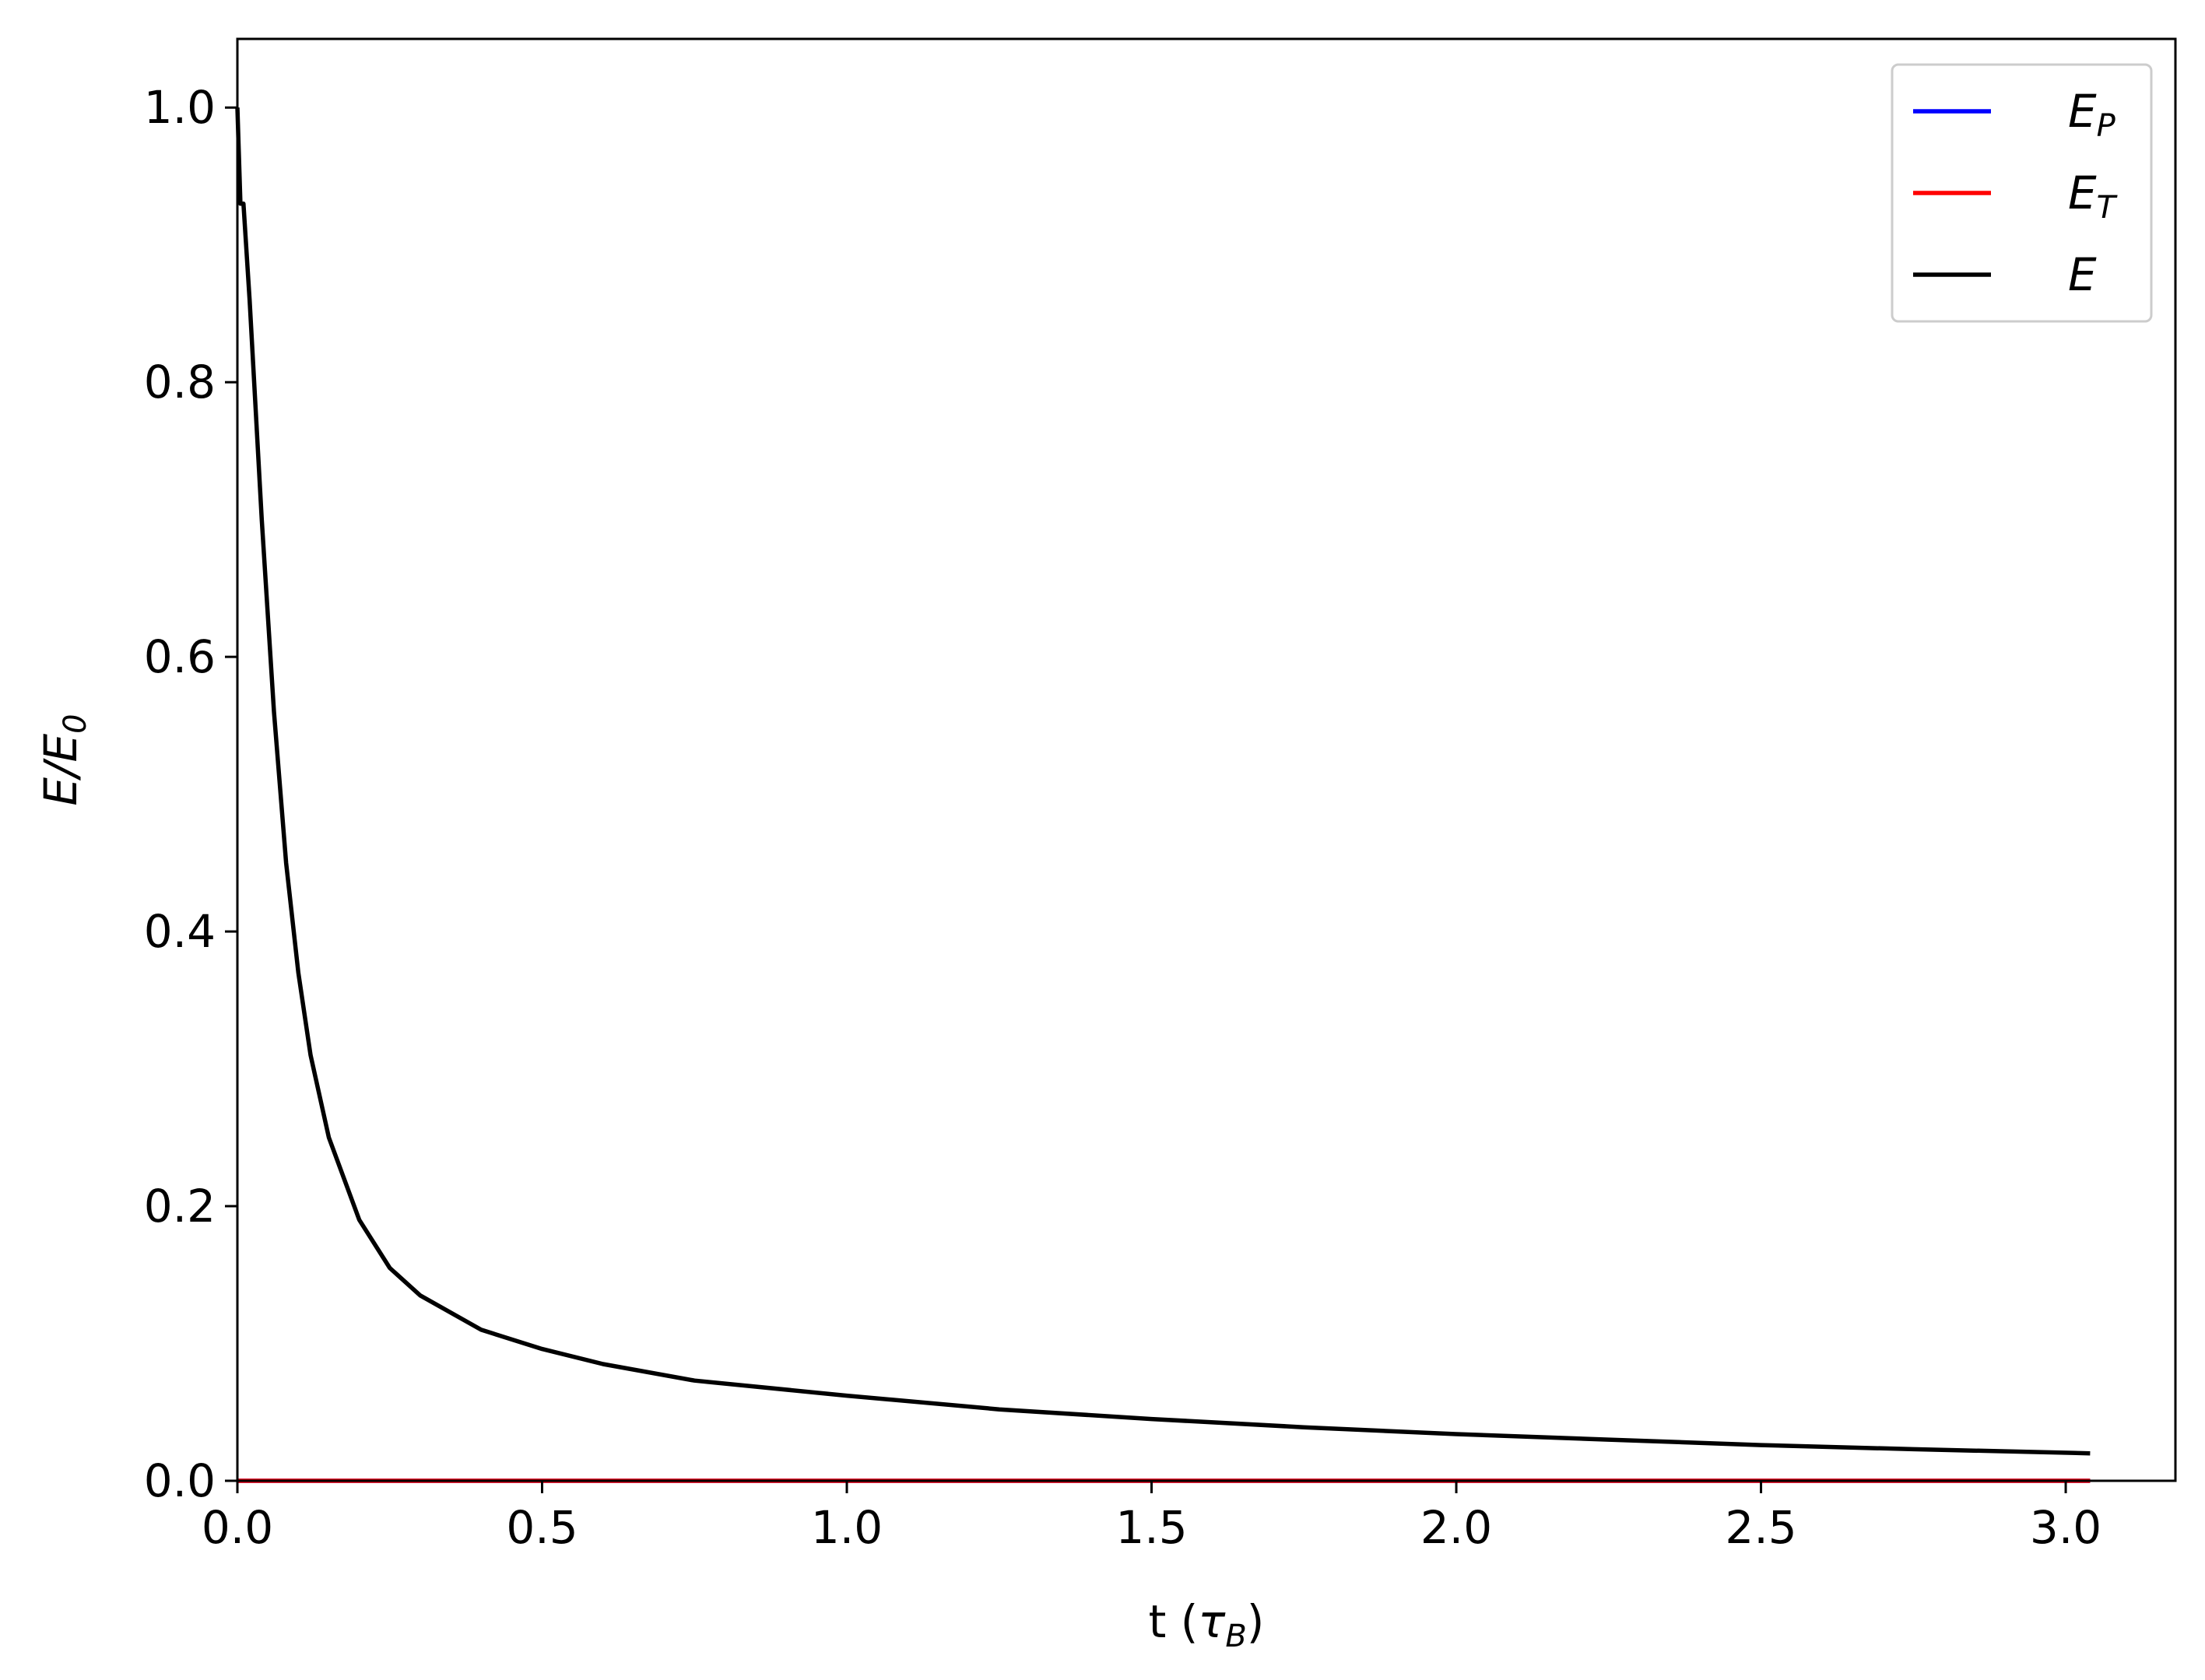 This screenshot has width=2205, height=1680. What do you see at coordinates (2082, 274) in the screenshot?
I see `legend-label-3: E` at bounding box center [2082, 274].